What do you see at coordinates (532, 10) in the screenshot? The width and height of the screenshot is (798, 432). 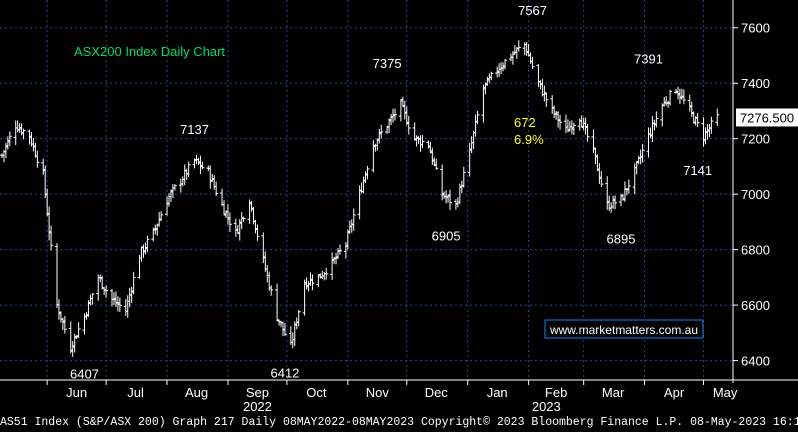 I see `price-annotation: 7567` at bounding box center [532, 10].